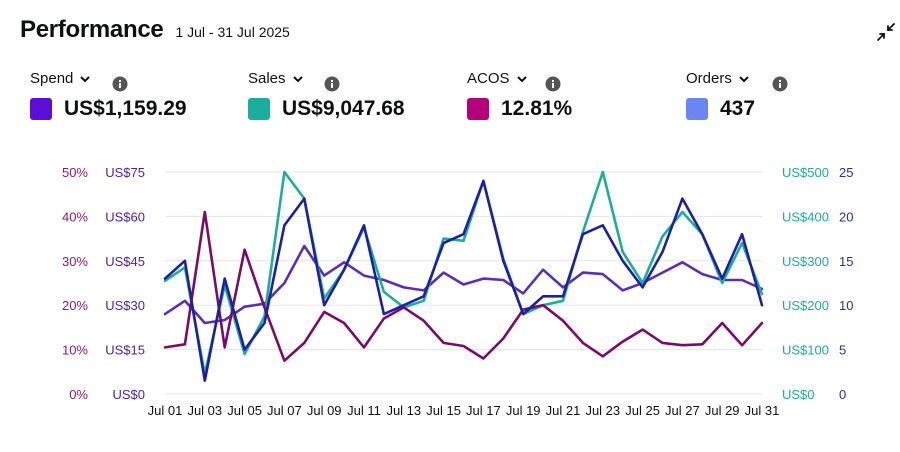 The width and height of the screenshot is (900, 452). I want to click on metric-label: Sales, so click(267, 78).